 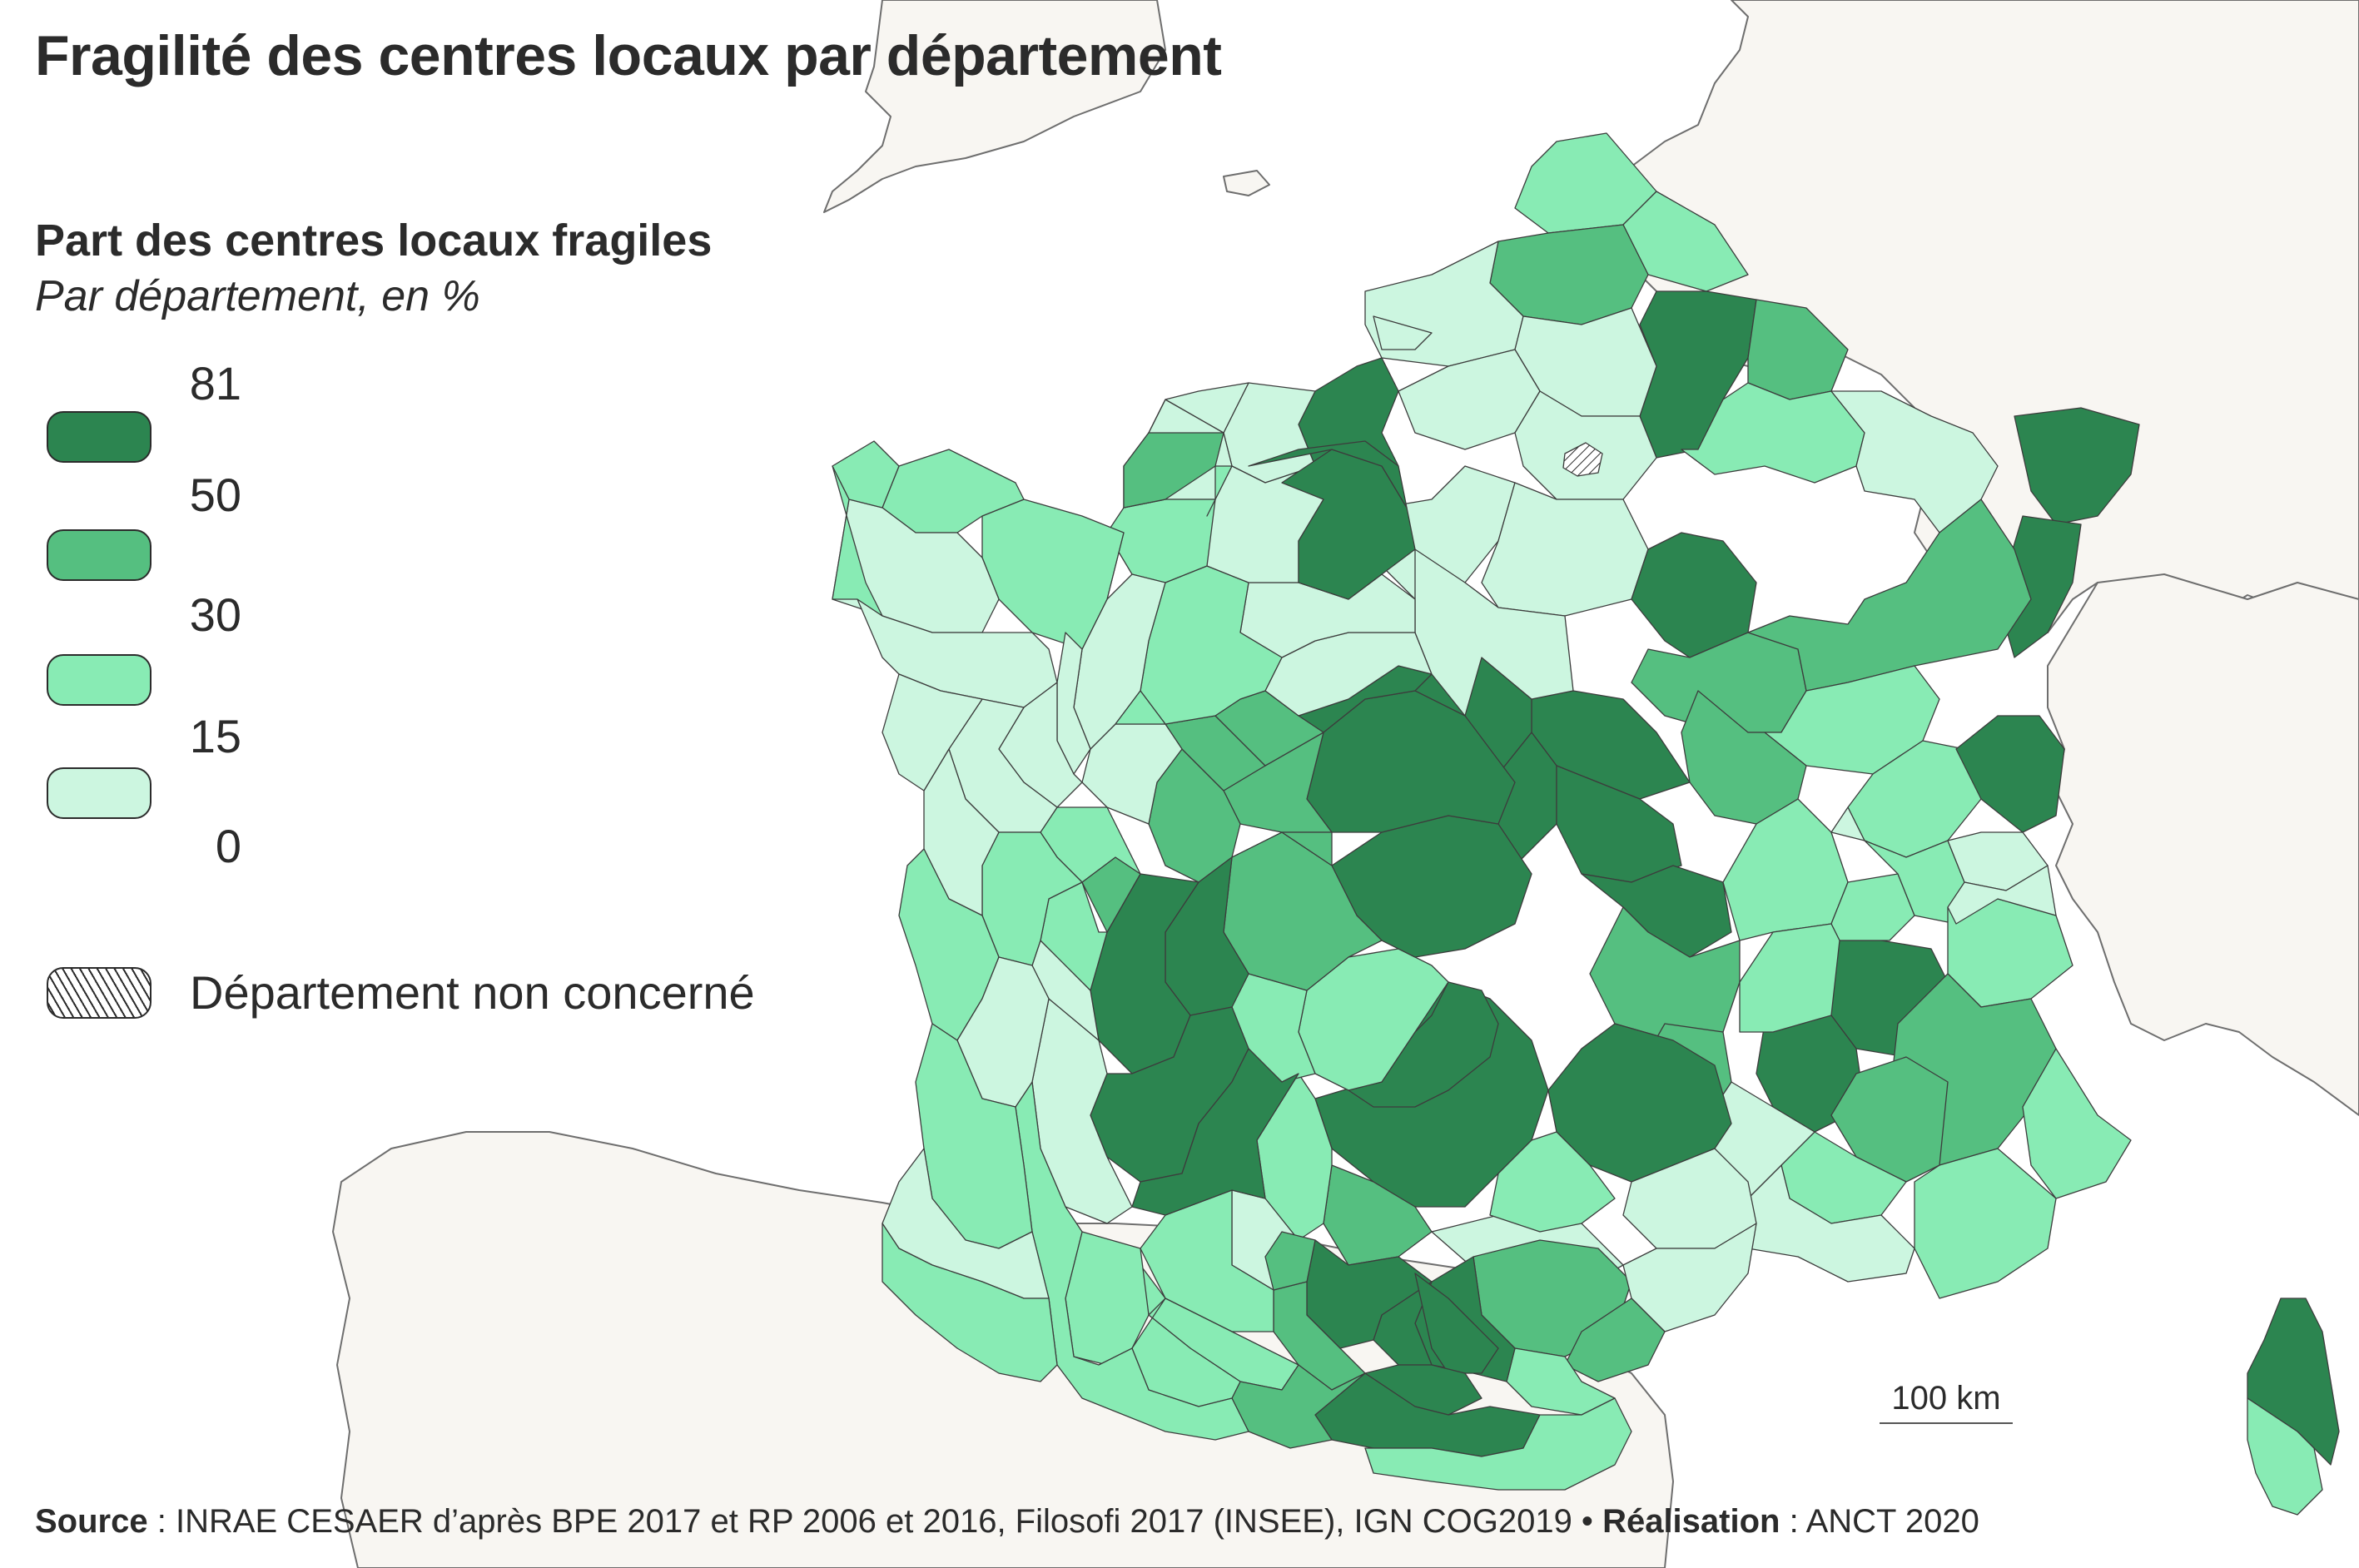 I want to click on legend-break-30: 30, so click(x=215, y=614).